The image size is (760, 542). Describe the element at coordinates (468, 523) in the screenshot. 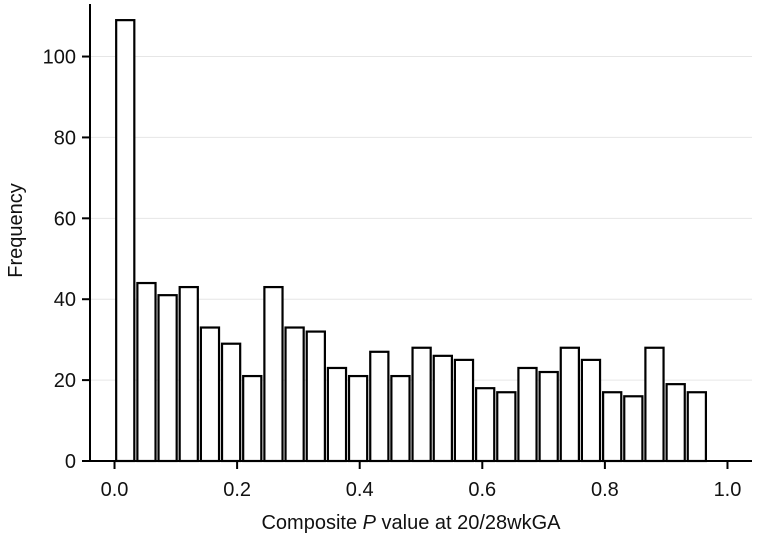

I see `x-axis-title-suffix: value at 20/28wkGA` at that location.